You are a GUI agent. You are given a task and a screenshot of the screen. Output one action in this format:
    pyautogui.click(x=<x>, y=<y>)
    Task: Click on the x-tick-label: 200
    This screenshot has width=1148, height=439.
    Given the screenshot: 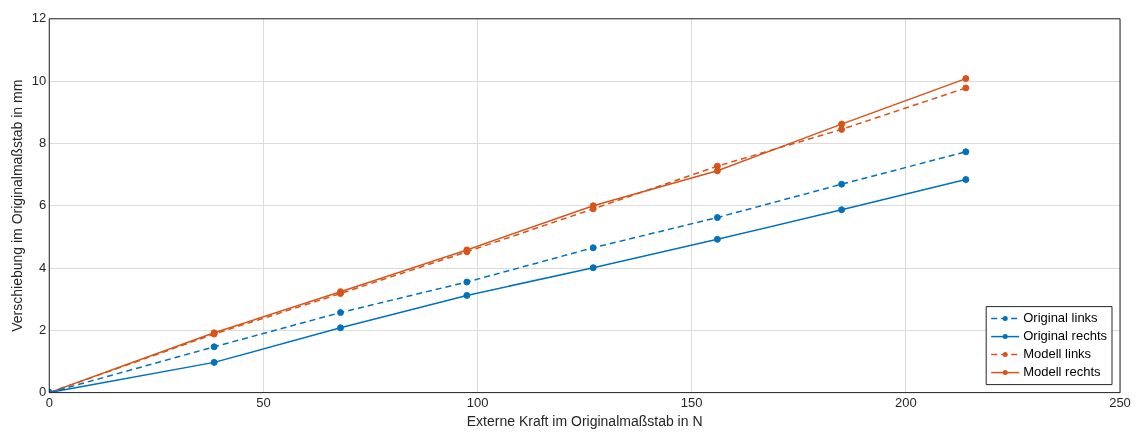 What is the action you would take?
    pyautogui.click(x=906, y=402)
    